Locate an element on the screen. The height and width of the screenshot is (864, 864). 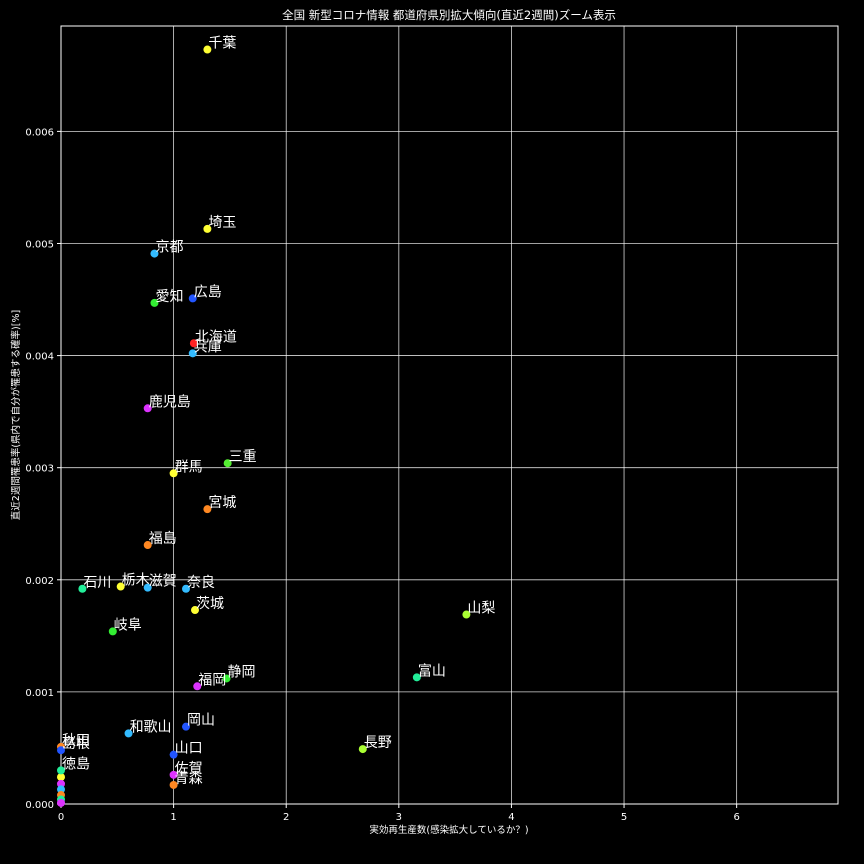
point-label: 徳島 is located at coordinates (76, 764).